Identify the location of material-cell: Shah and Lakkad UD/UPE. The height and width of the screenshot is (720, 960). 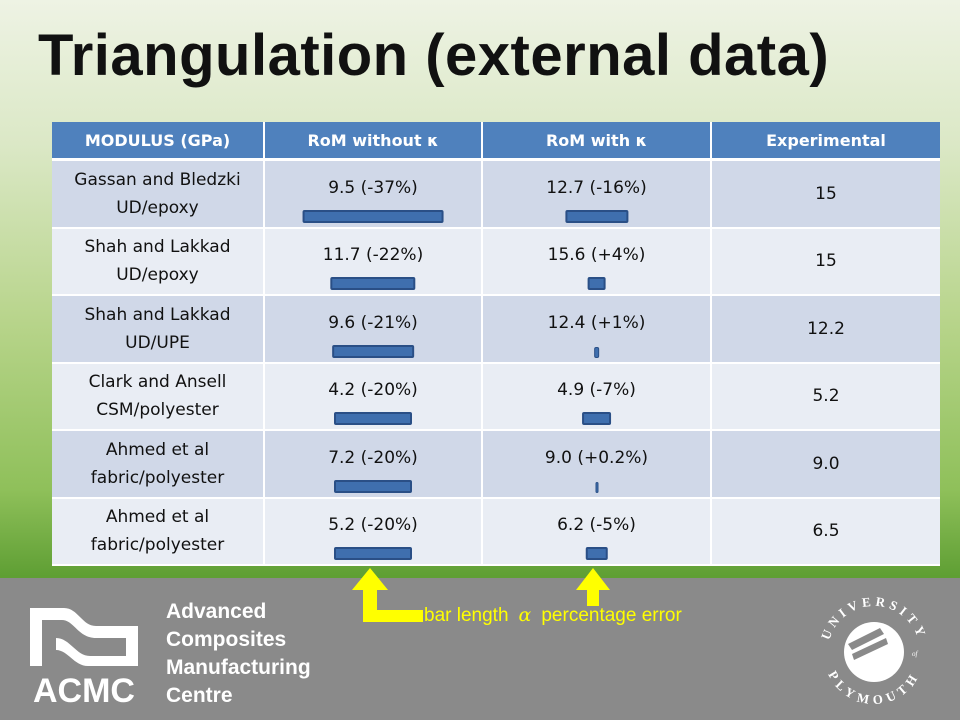
(158, 329).